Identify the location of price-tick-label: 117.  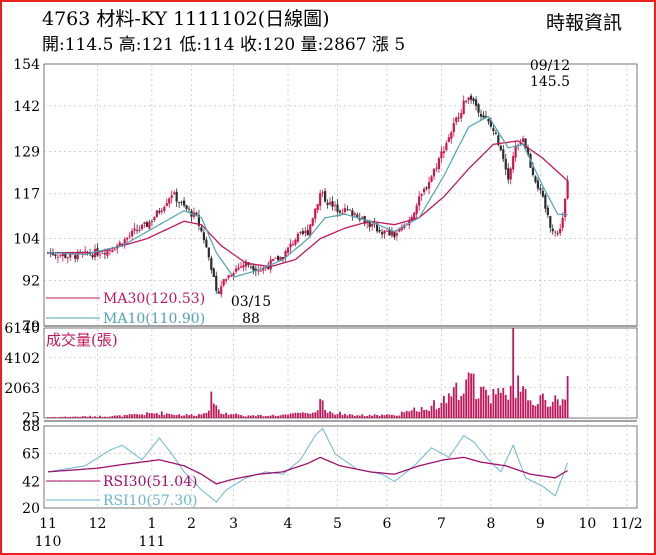
(26, 194).